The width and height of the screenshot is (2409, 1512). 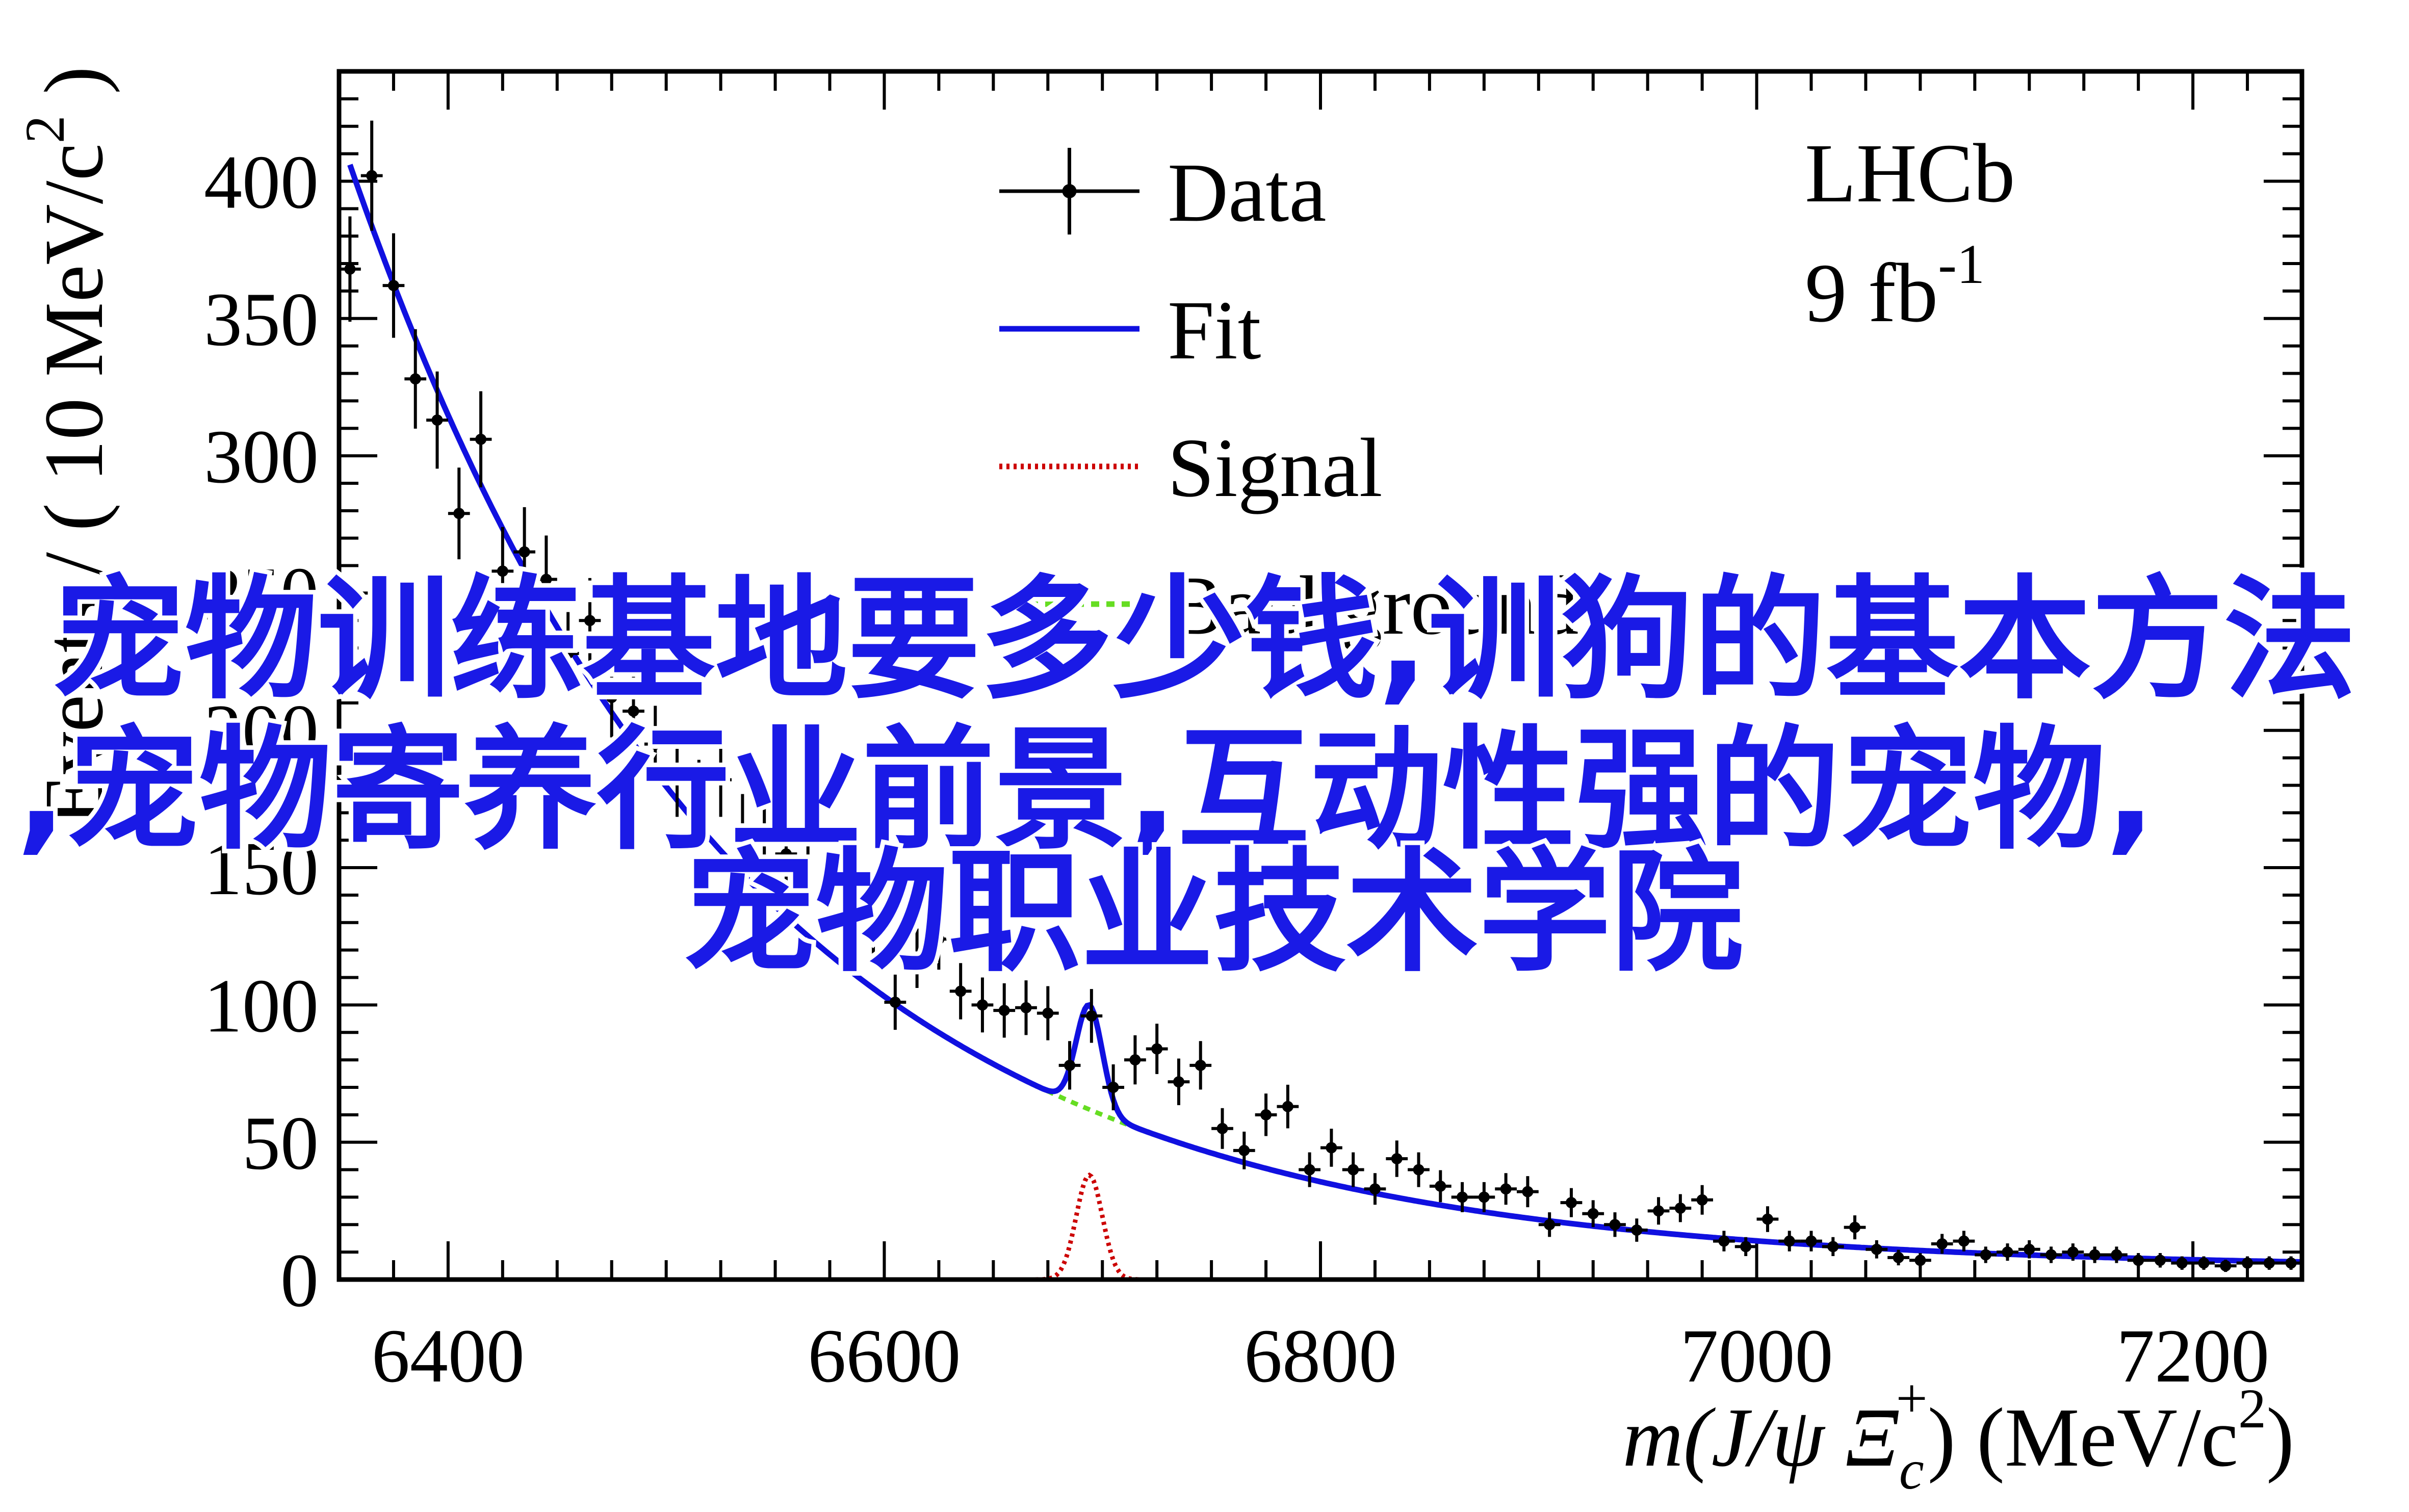 I want to click on y-tick-label: 250, so click(x=261, y=594).